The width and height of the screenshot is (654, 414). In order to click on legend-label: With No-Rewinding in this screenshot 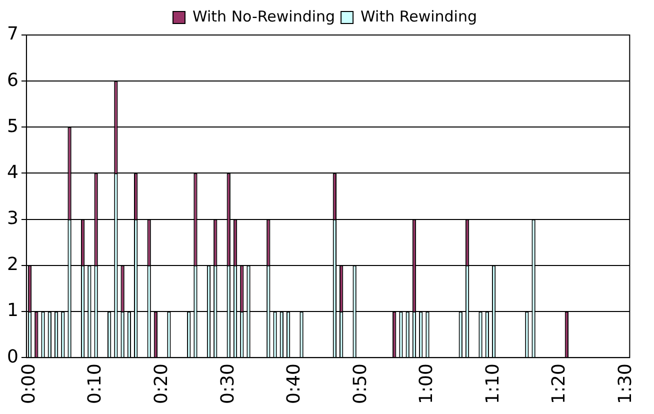, I will do `click(264, 16)`.